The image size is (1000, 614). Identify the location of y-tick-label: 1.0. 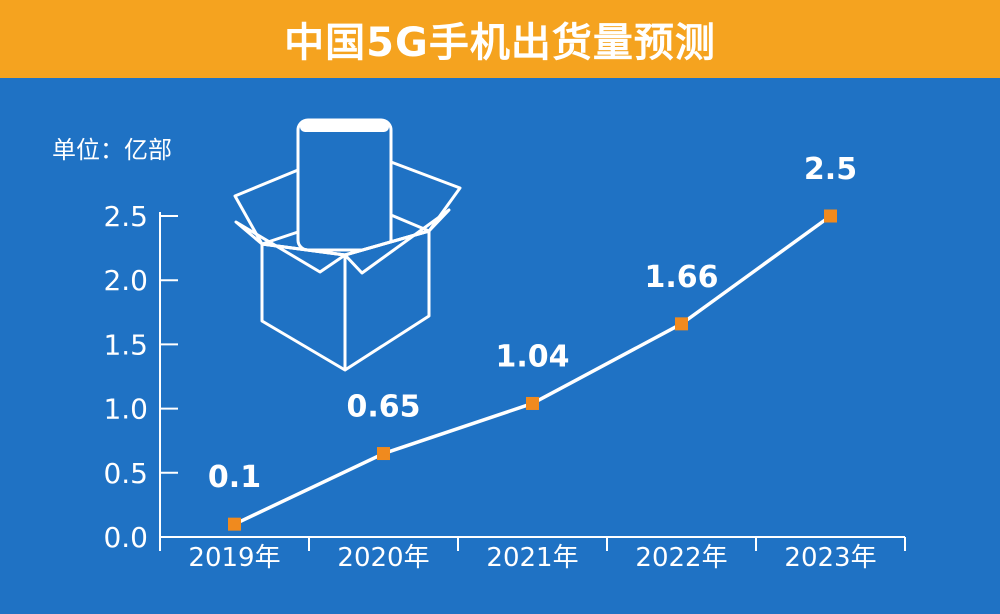
(125, 409).